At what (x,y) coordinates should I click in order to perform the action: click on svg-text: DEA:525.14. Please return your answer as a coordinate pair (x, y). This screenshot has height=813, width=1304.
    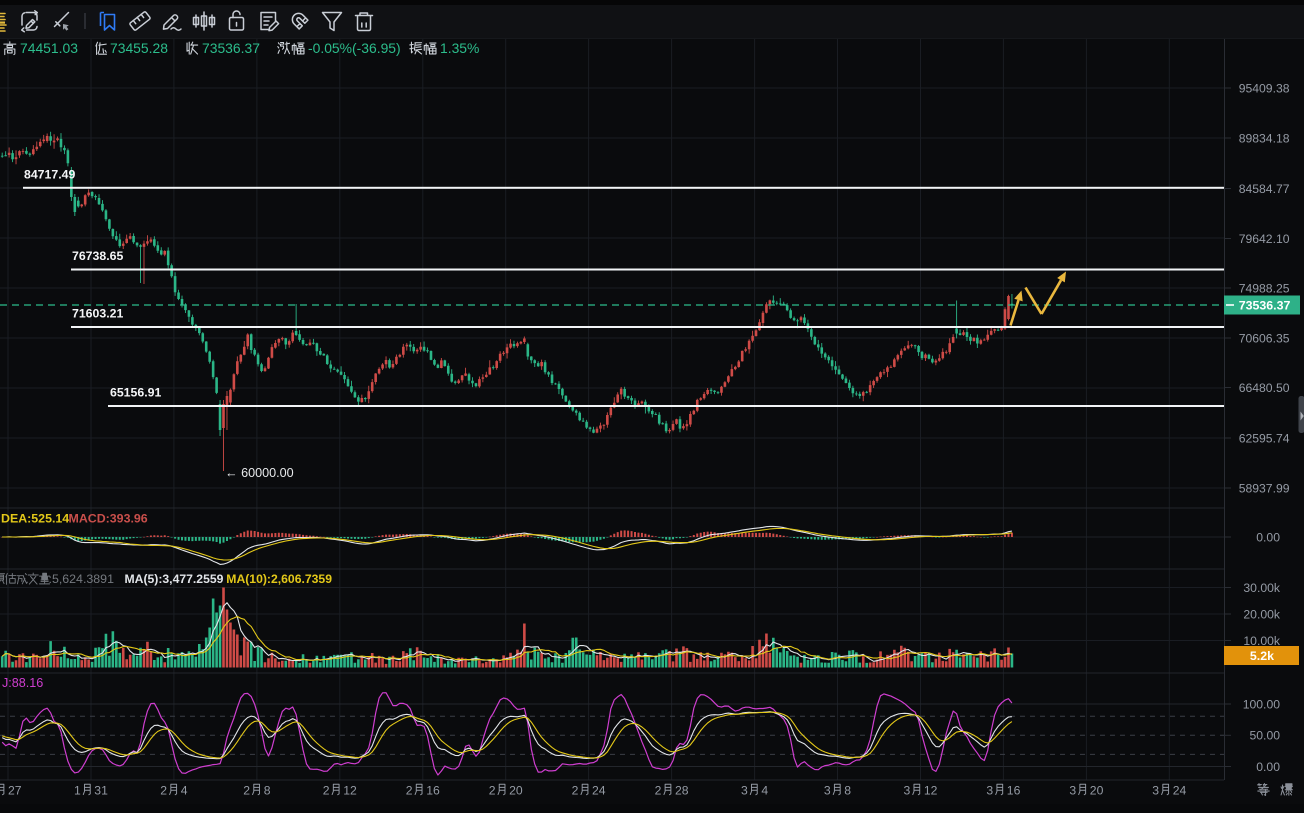
    Looking at the image, I should click on (35, 519).